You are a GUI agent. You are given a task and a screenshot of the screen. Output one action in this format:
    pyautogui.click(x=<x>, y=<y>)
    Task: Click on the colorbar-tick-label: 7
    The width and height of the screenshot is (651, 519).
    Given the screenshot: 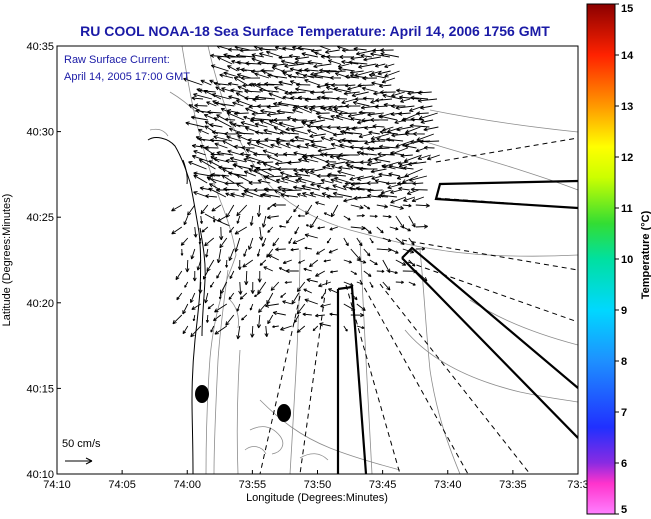 What is the action you would take?
    pyautogui.click(x=624, y=413)
    